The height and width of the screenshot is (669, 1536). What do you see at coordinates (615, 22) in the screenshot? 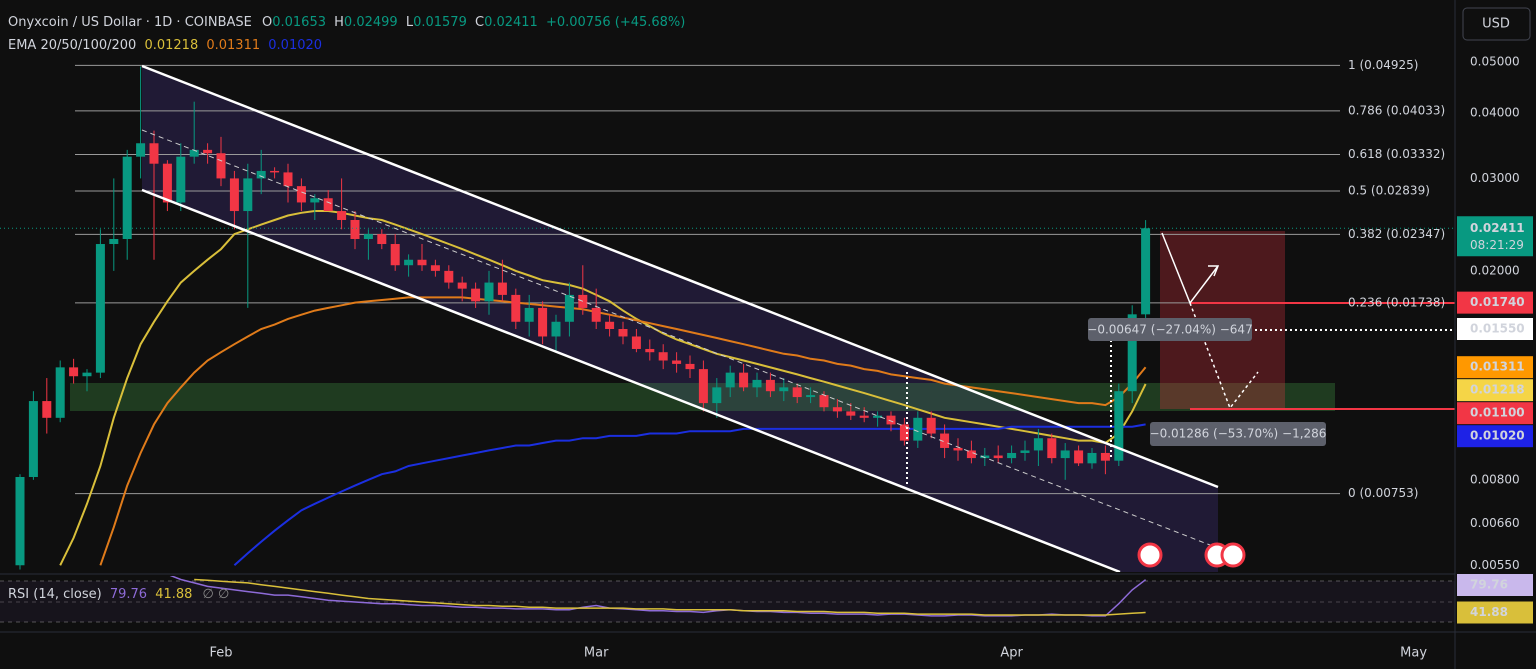
I see `change: +0.00756 (+45.68%)` at bounding box center [615, 22].